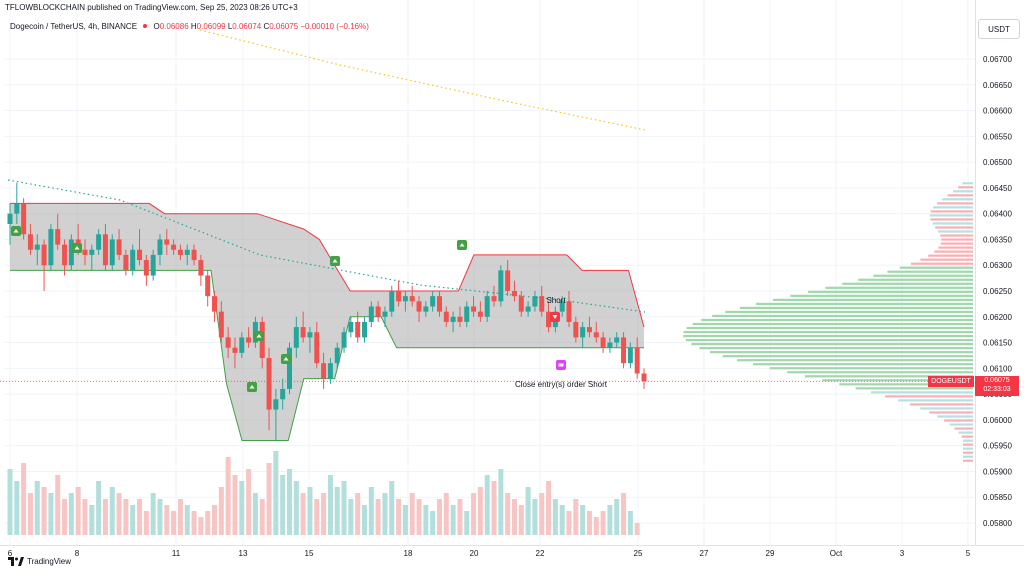  What do you see at coordinates (77, 553) in the screenshot?
I see `x-tick-label: 8` at bounding box center [77, 553].